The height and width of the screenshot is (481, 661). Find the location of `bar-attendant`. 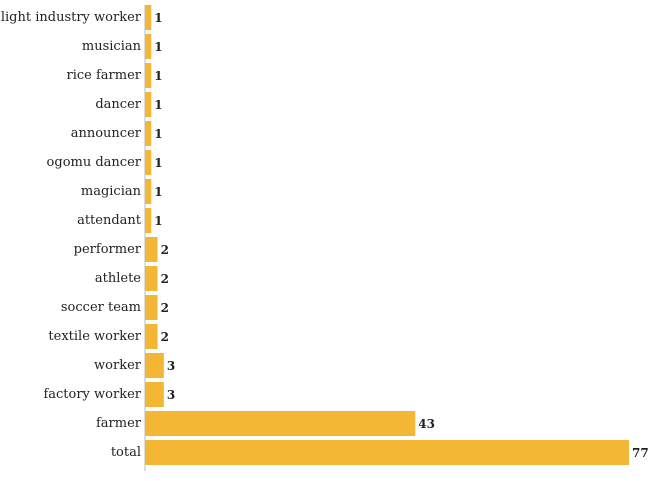

bar-attendant is located at coordinates (148, 220).